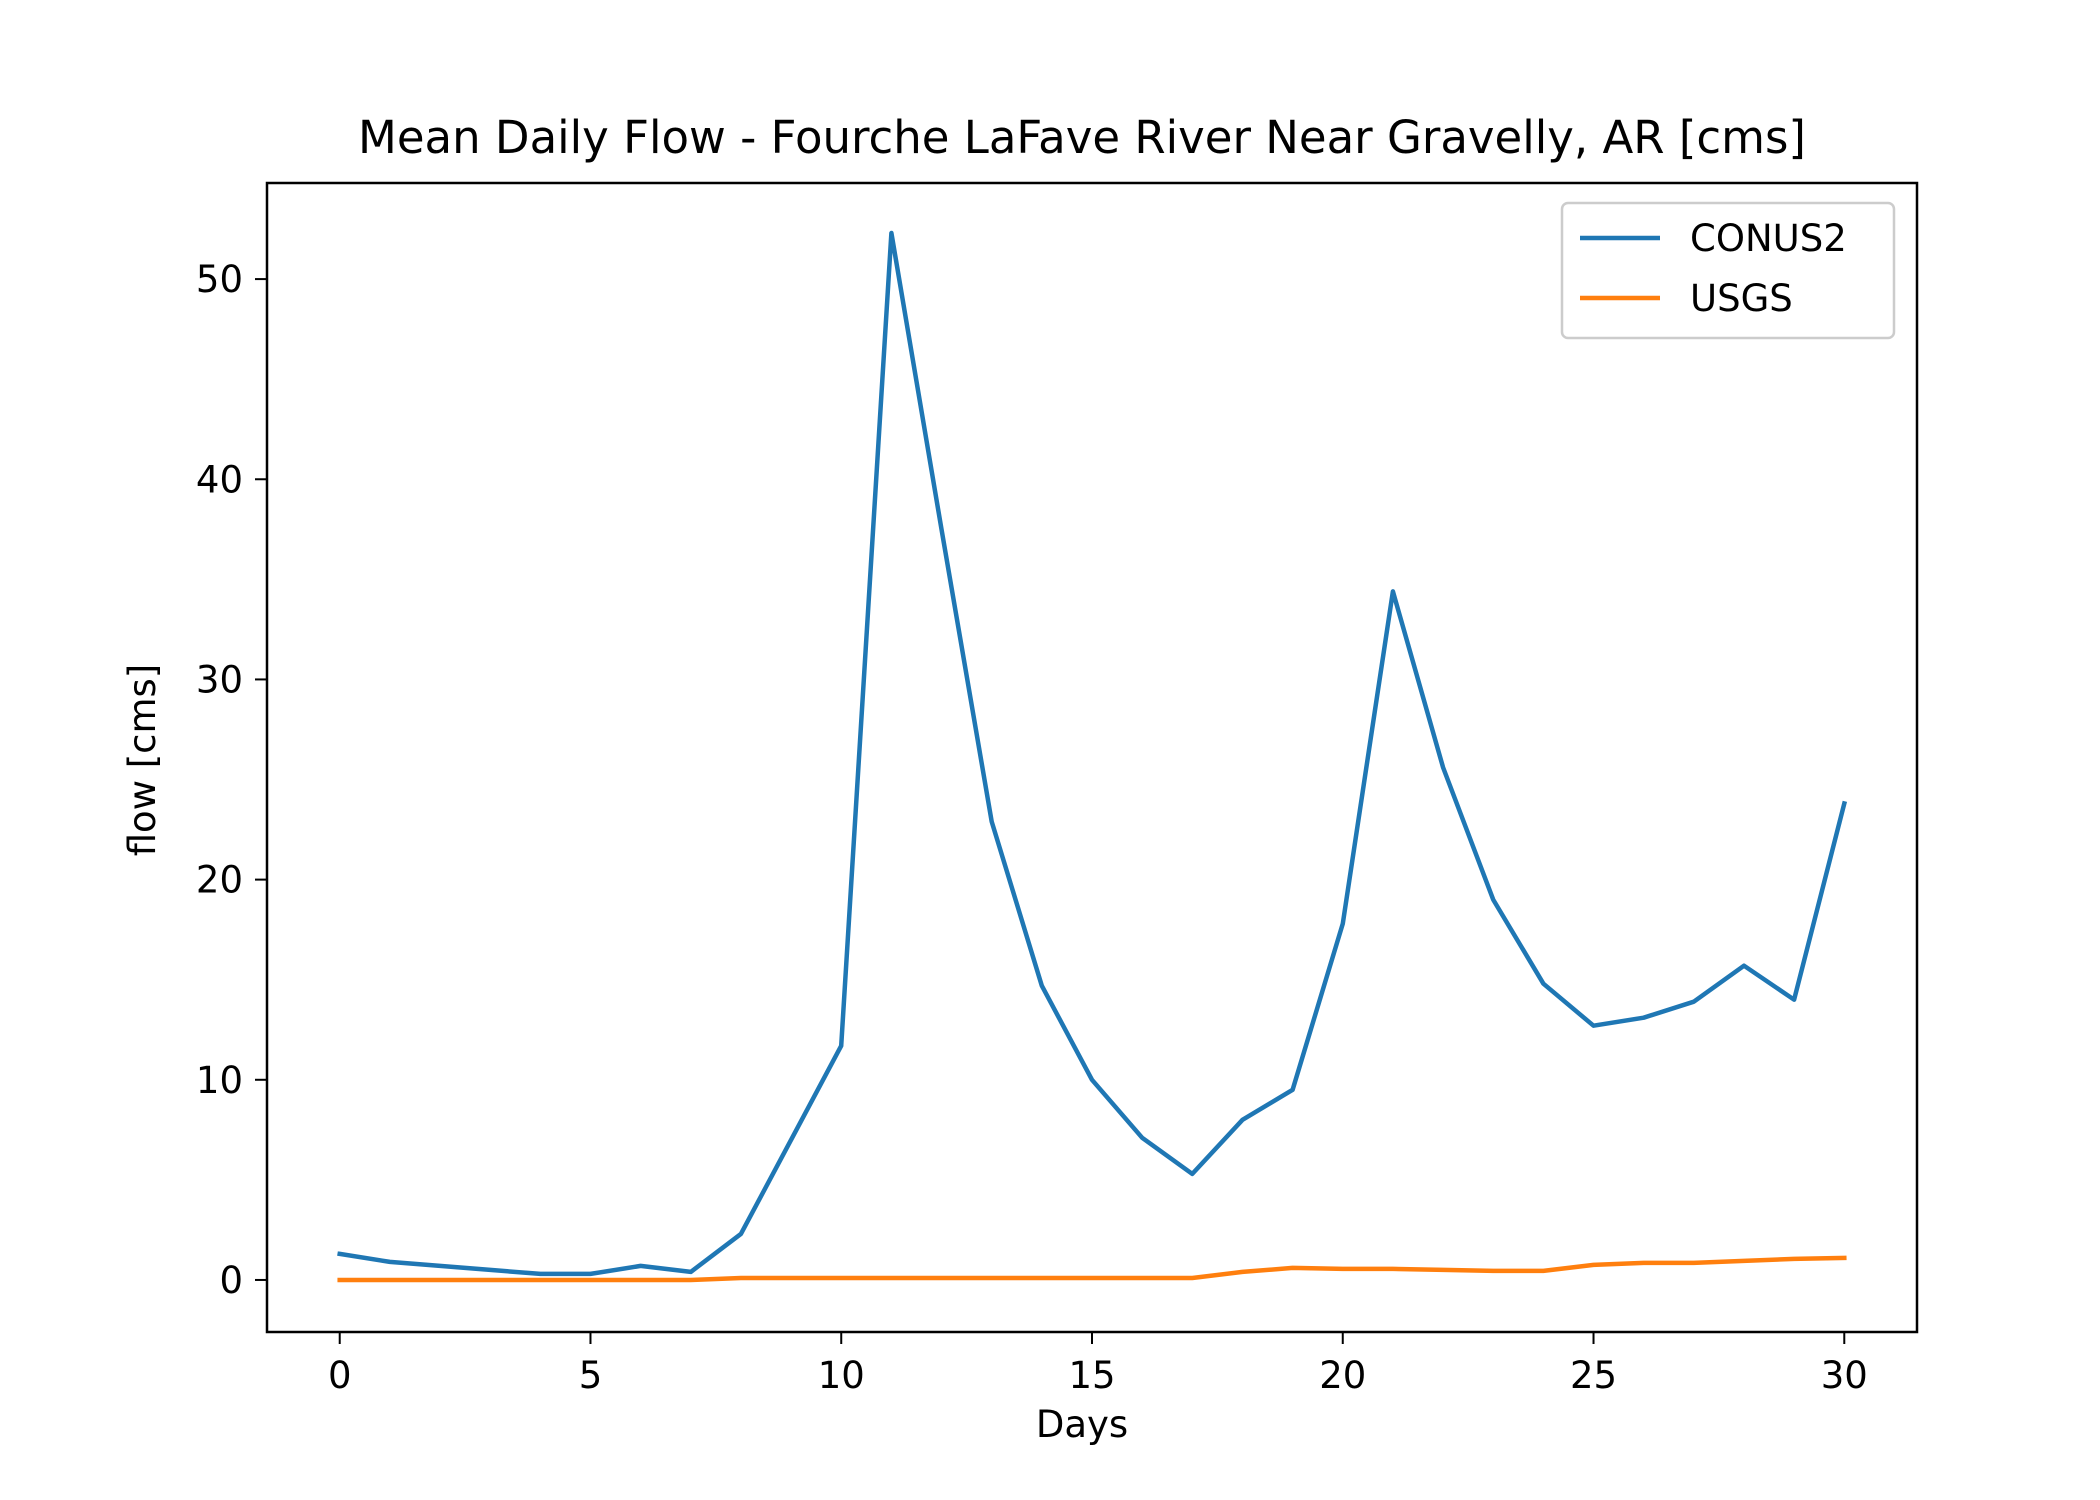  I want to click on legend: CONUS2 USGS, so click(1728, 270).